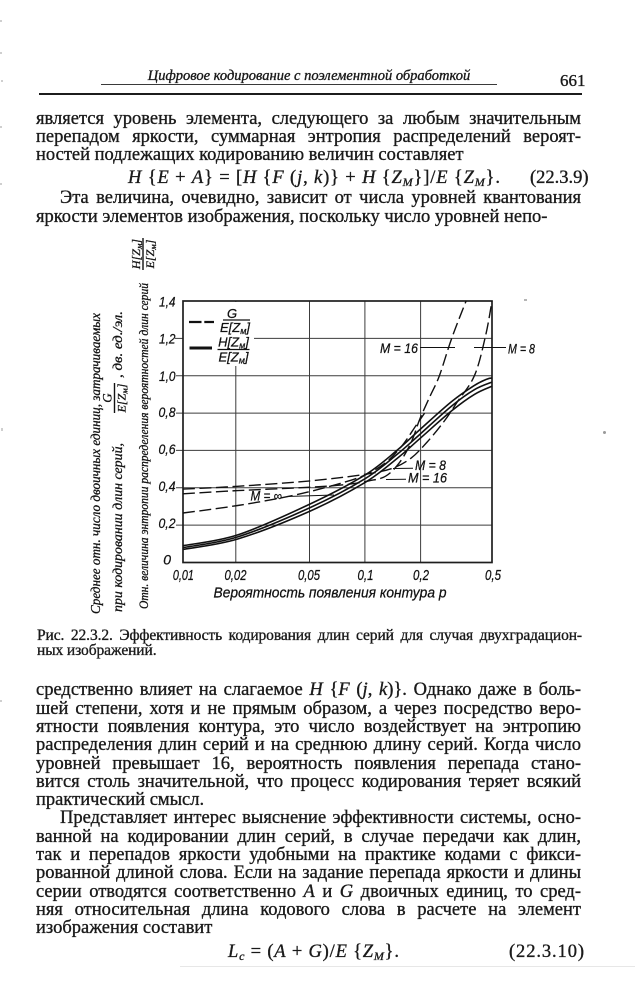 The image size is (641, 990). What do you see at coordinates (167, 486) in the screenshot?
I see `svg-text: 0,4` at bounding box center [167, 486].